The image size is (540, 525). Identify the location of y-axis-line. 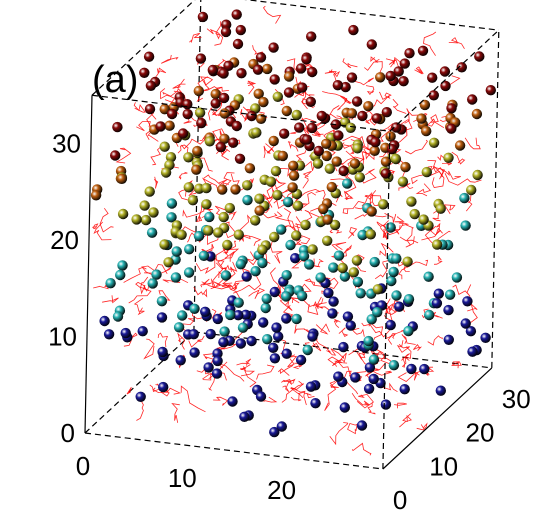
(437, 418).